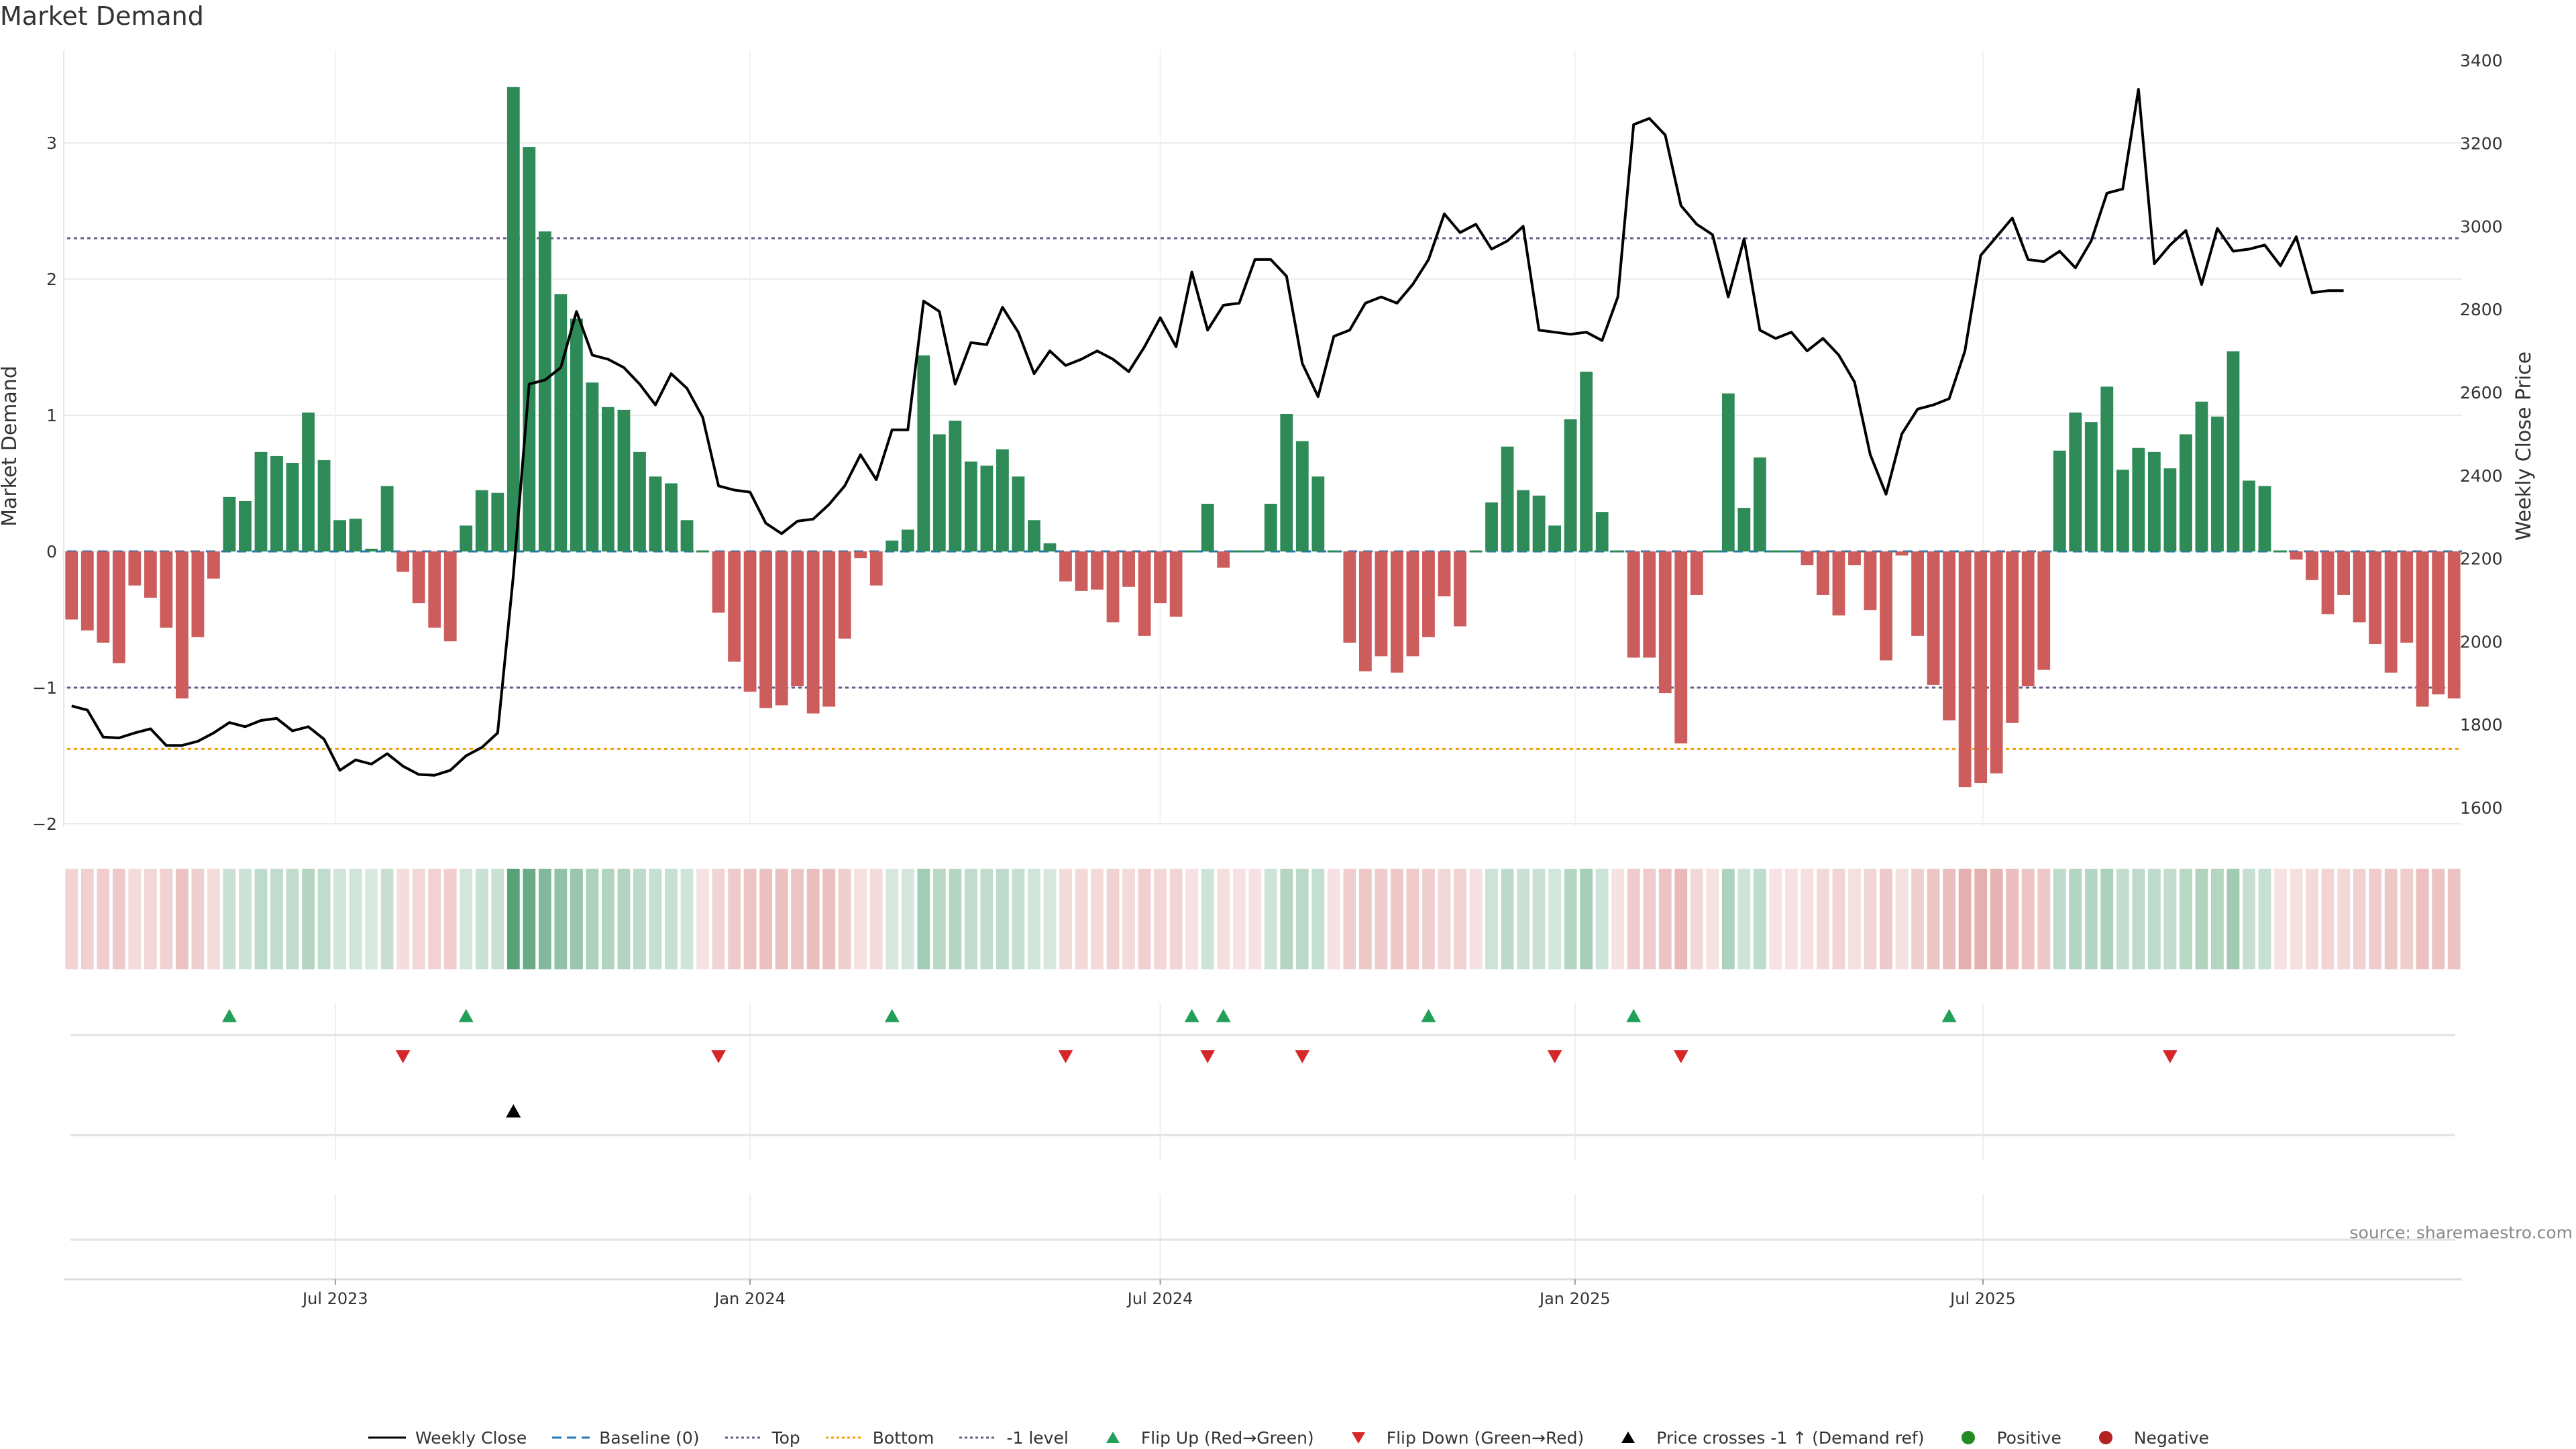 The image size is (2576, 1449). What do you see at coordinates (2461, 1232) in the screenshot?
I see `source-note: source: sharemaestro.com` at bounding box center [2461, 1232].